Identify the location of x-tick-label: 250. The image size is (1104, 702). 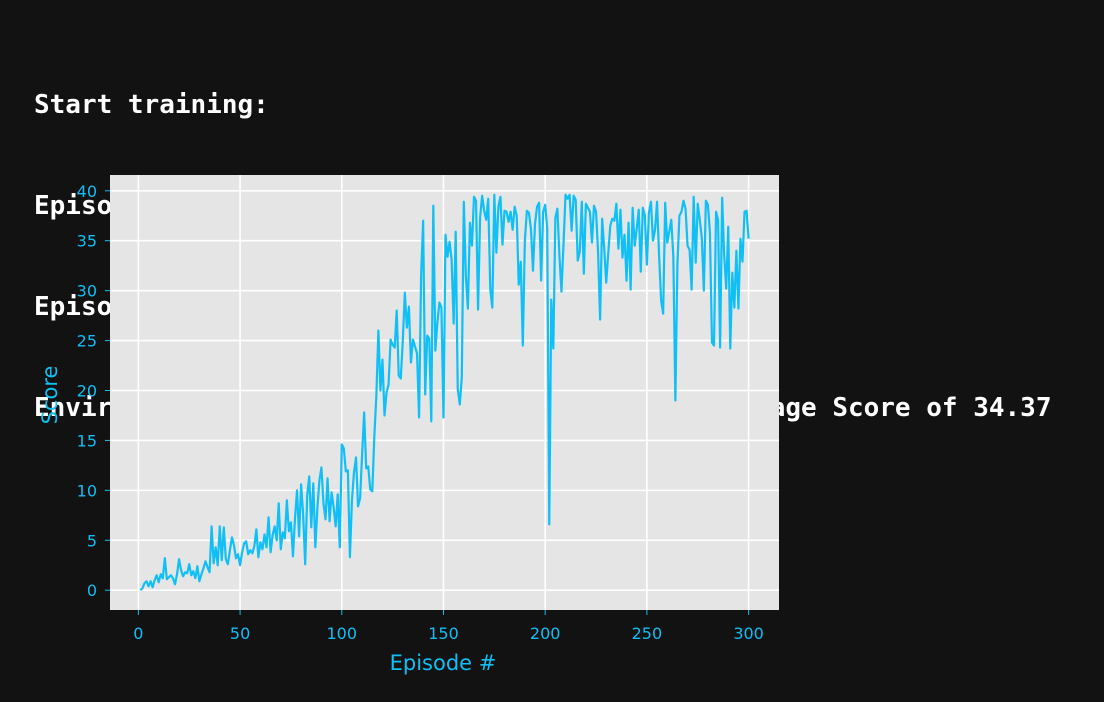
(647, 633).